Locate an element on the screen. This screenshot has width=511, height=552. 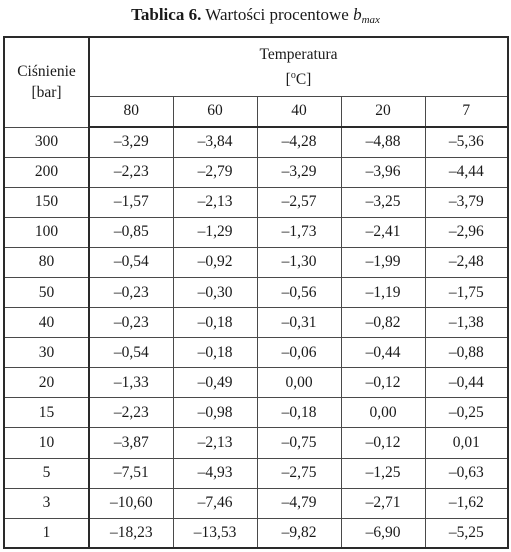
table-caption: Tablica 6. Wartości procentowe bmax is located at coordinates (255, 17).